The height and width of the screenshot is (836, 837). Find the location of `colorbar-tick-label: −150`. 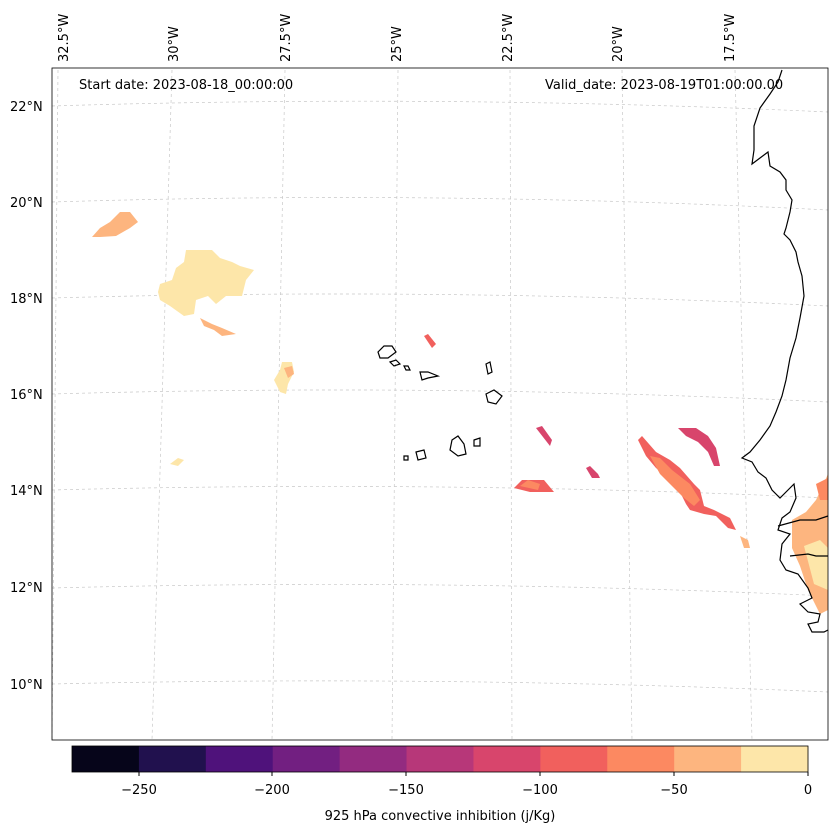

colorbar-tick-label: −150 is located at coordinates (406, 790).